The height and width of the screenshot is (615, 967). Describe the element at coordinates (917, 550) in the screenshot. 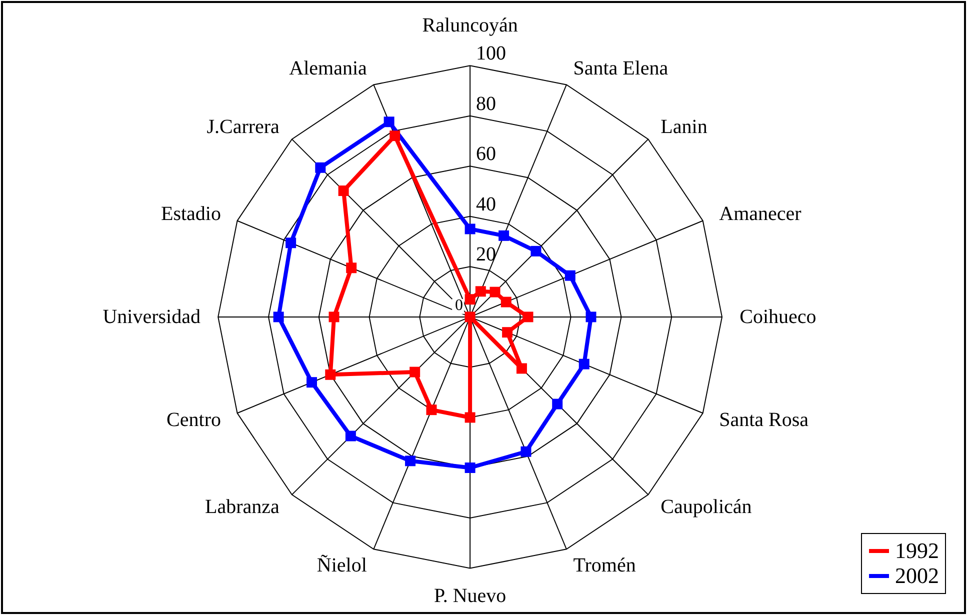

I see `legend-label: 1992` at that location.